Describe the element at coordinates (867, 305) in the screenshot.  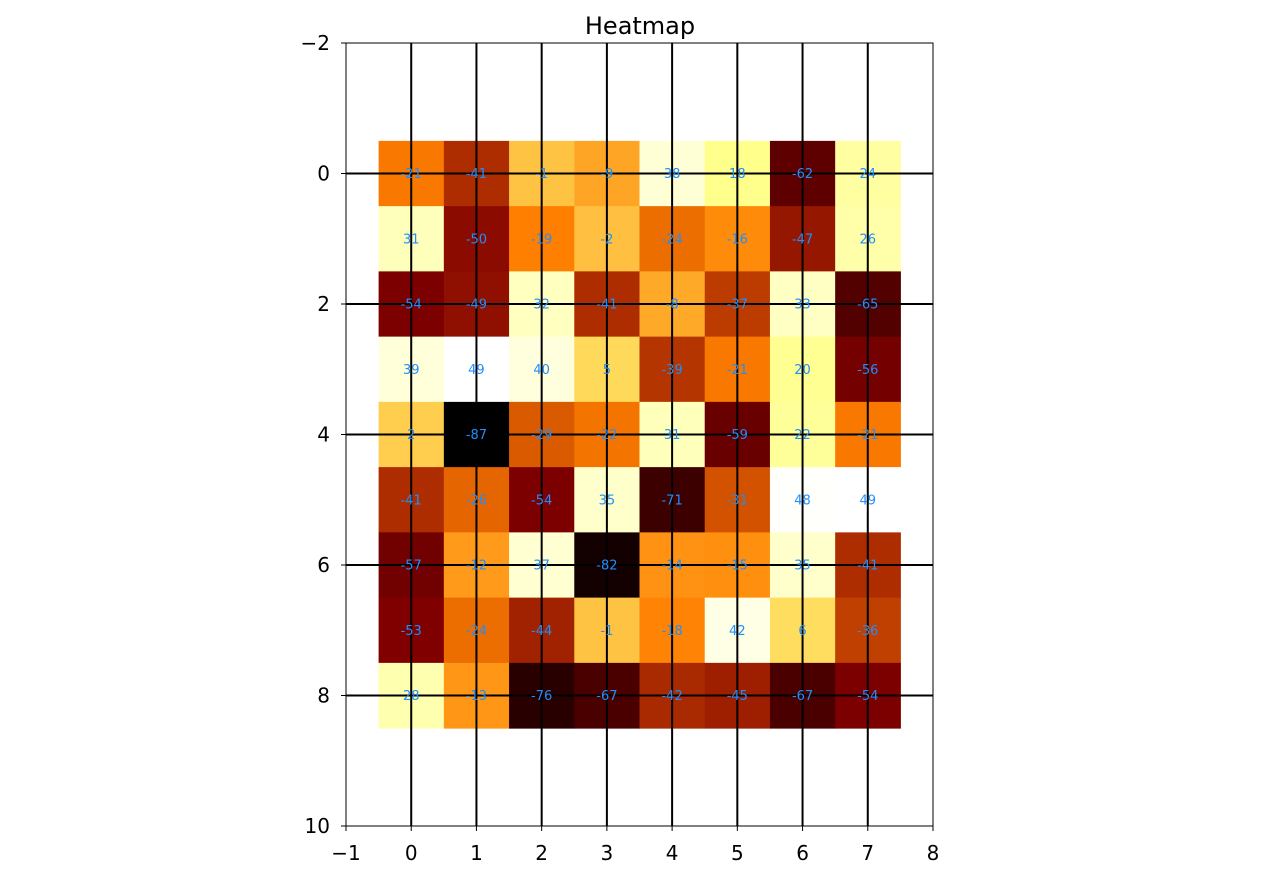
I see `cell-value-label: -65` at that location.